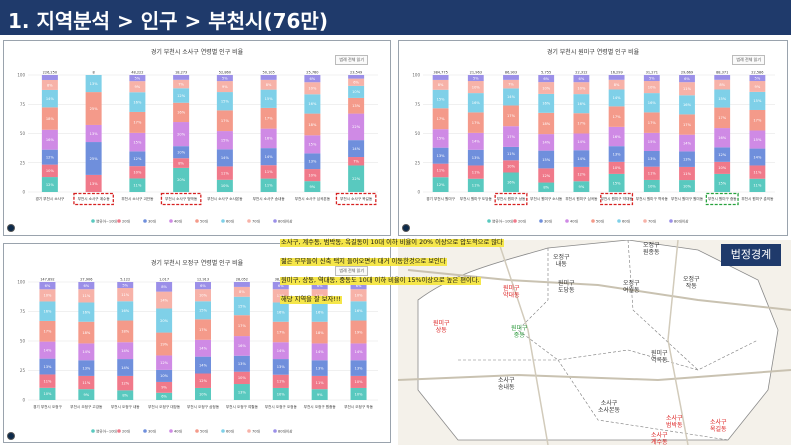 The height and width of the screenshot is (445, 791). I want to click on map-district-label: 오정구 여월동, so click(631, 287).